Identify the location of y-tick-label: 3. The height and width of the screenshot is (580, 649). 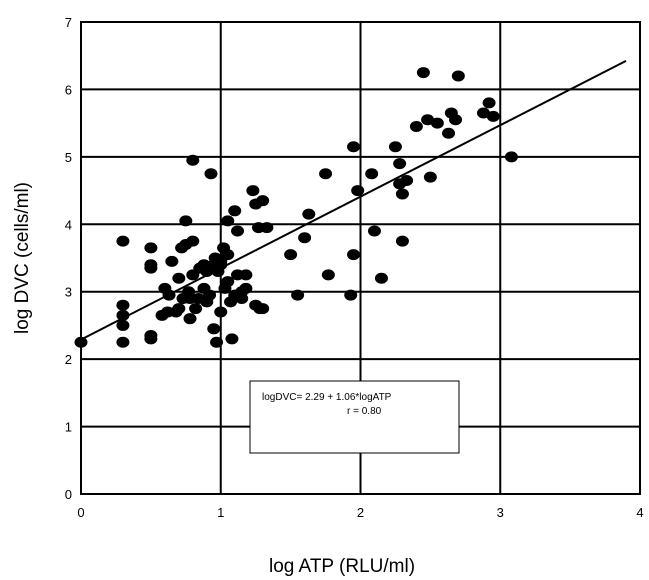
(68, 292).